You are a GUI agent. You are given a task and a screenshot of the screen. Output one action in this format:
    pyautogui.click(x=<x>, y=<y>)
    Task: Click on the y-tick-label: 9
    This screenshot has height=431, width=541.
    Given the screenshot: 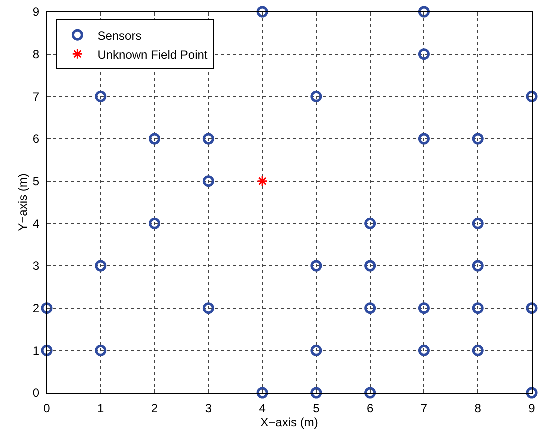 What is the action you would take?
    pyautogui.click(x=36, y=12)
    